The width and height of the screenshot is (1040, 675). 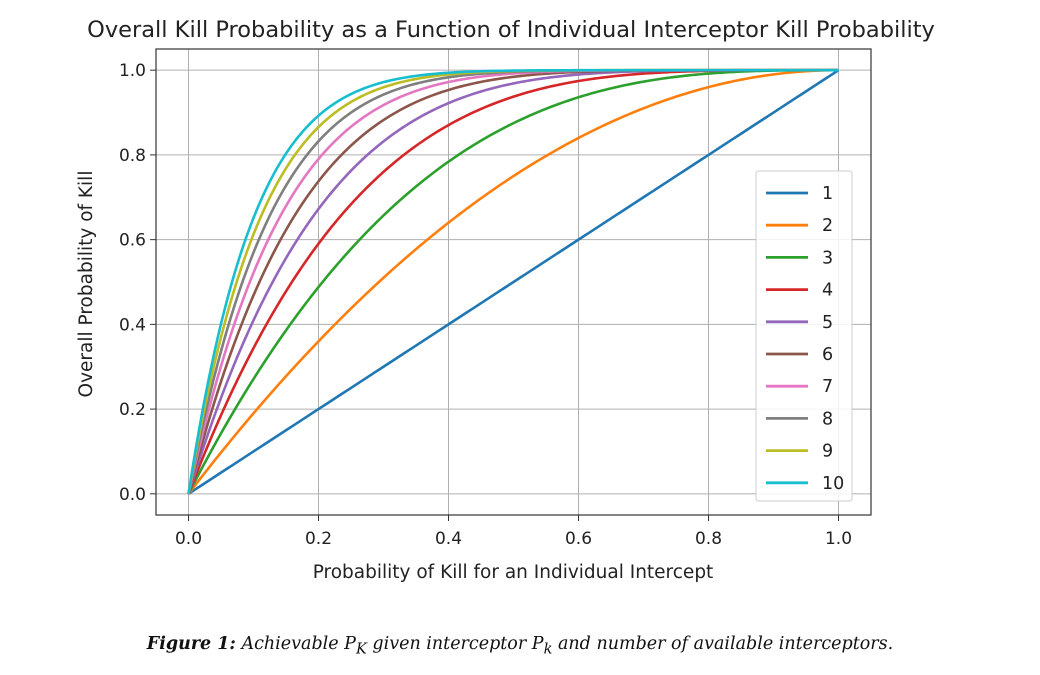 I want to click on x-tick-label: 0.0, so click(x=188, y=539).